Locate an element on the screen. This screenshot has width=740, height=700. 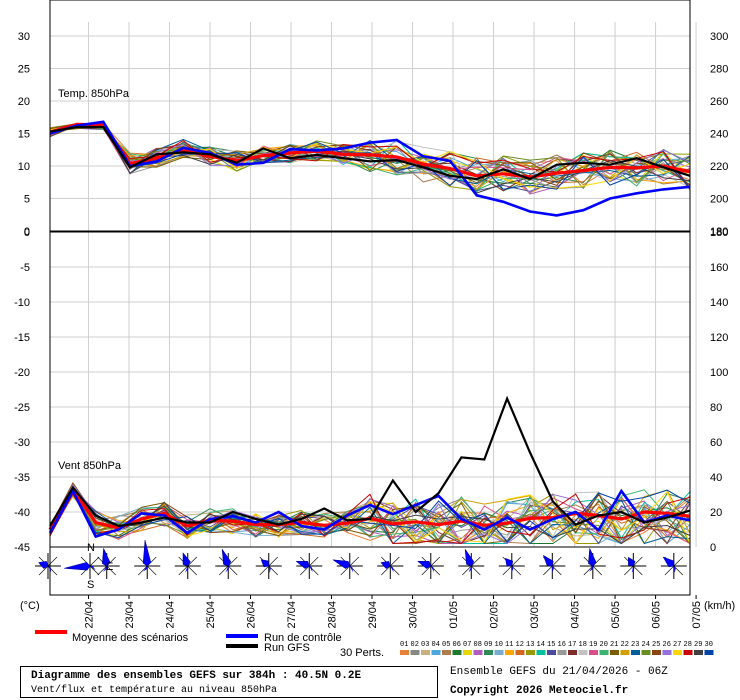
wind-control-line is located at coordinates (369, 513).